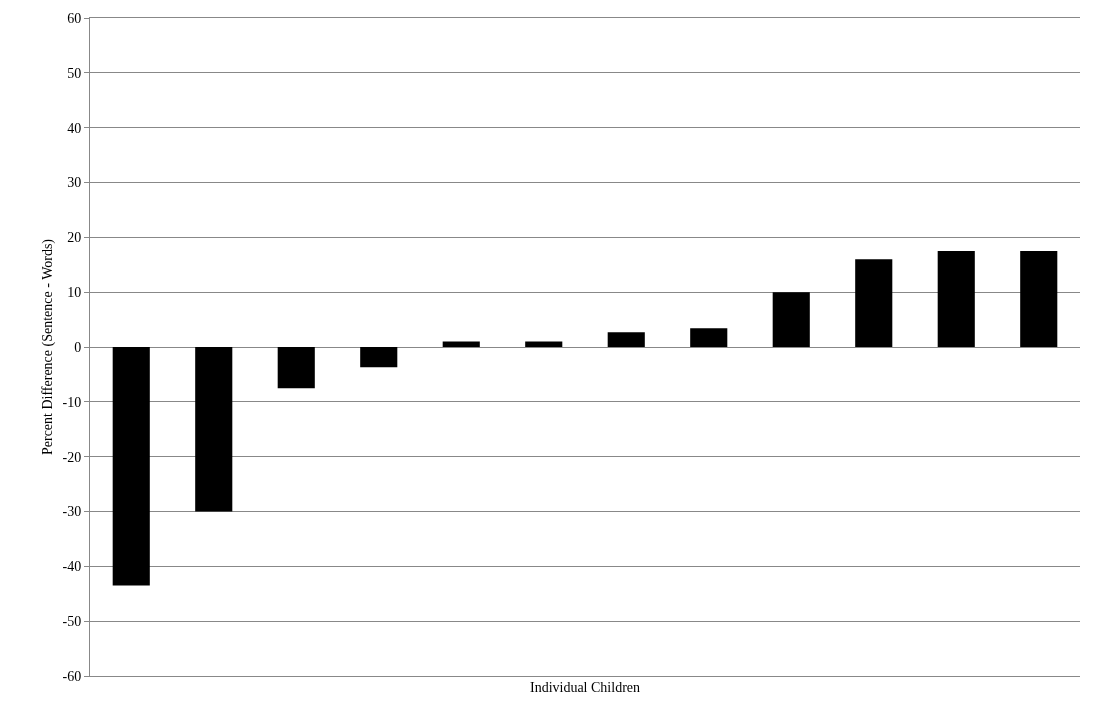 The height and width of the screenshot is (714, 1095). What do you see at coordinates (72, 457) in the screenshot?
I see `y-tick-label: -20` at bounding box center [72, 457].